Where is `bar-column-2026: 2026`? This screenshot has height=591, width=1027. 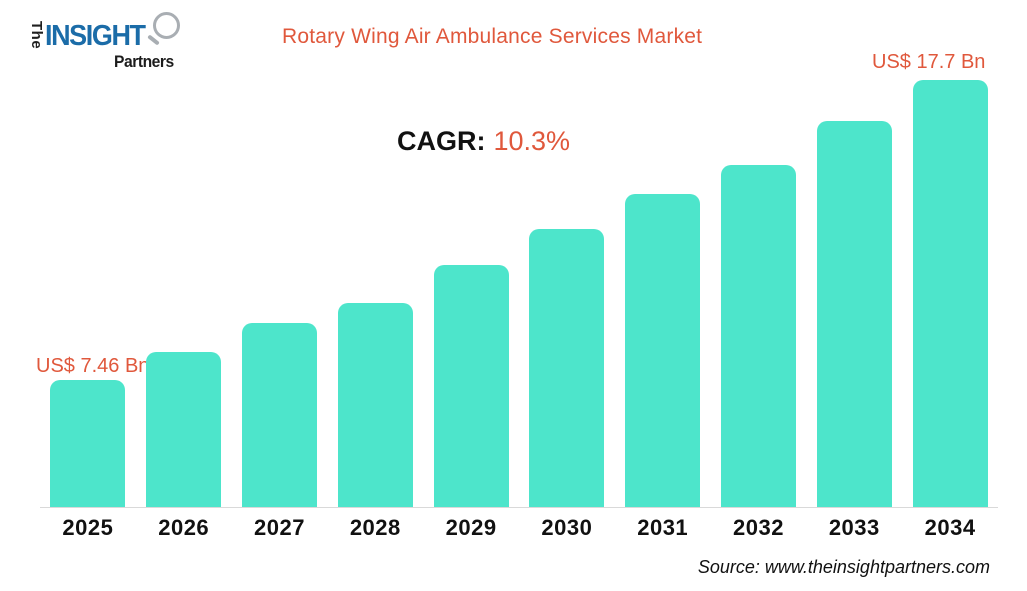 bar-column-2026: 2026 is located at coordinates (184, 451).